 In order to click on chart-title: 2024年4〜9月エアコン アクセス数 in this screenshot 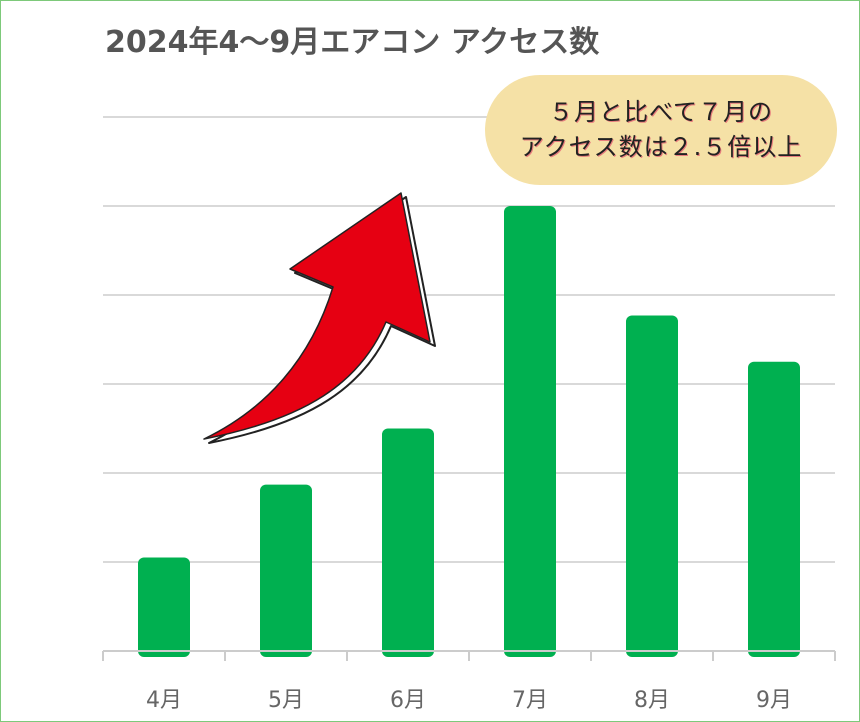, I will do `click(352, 42)`.